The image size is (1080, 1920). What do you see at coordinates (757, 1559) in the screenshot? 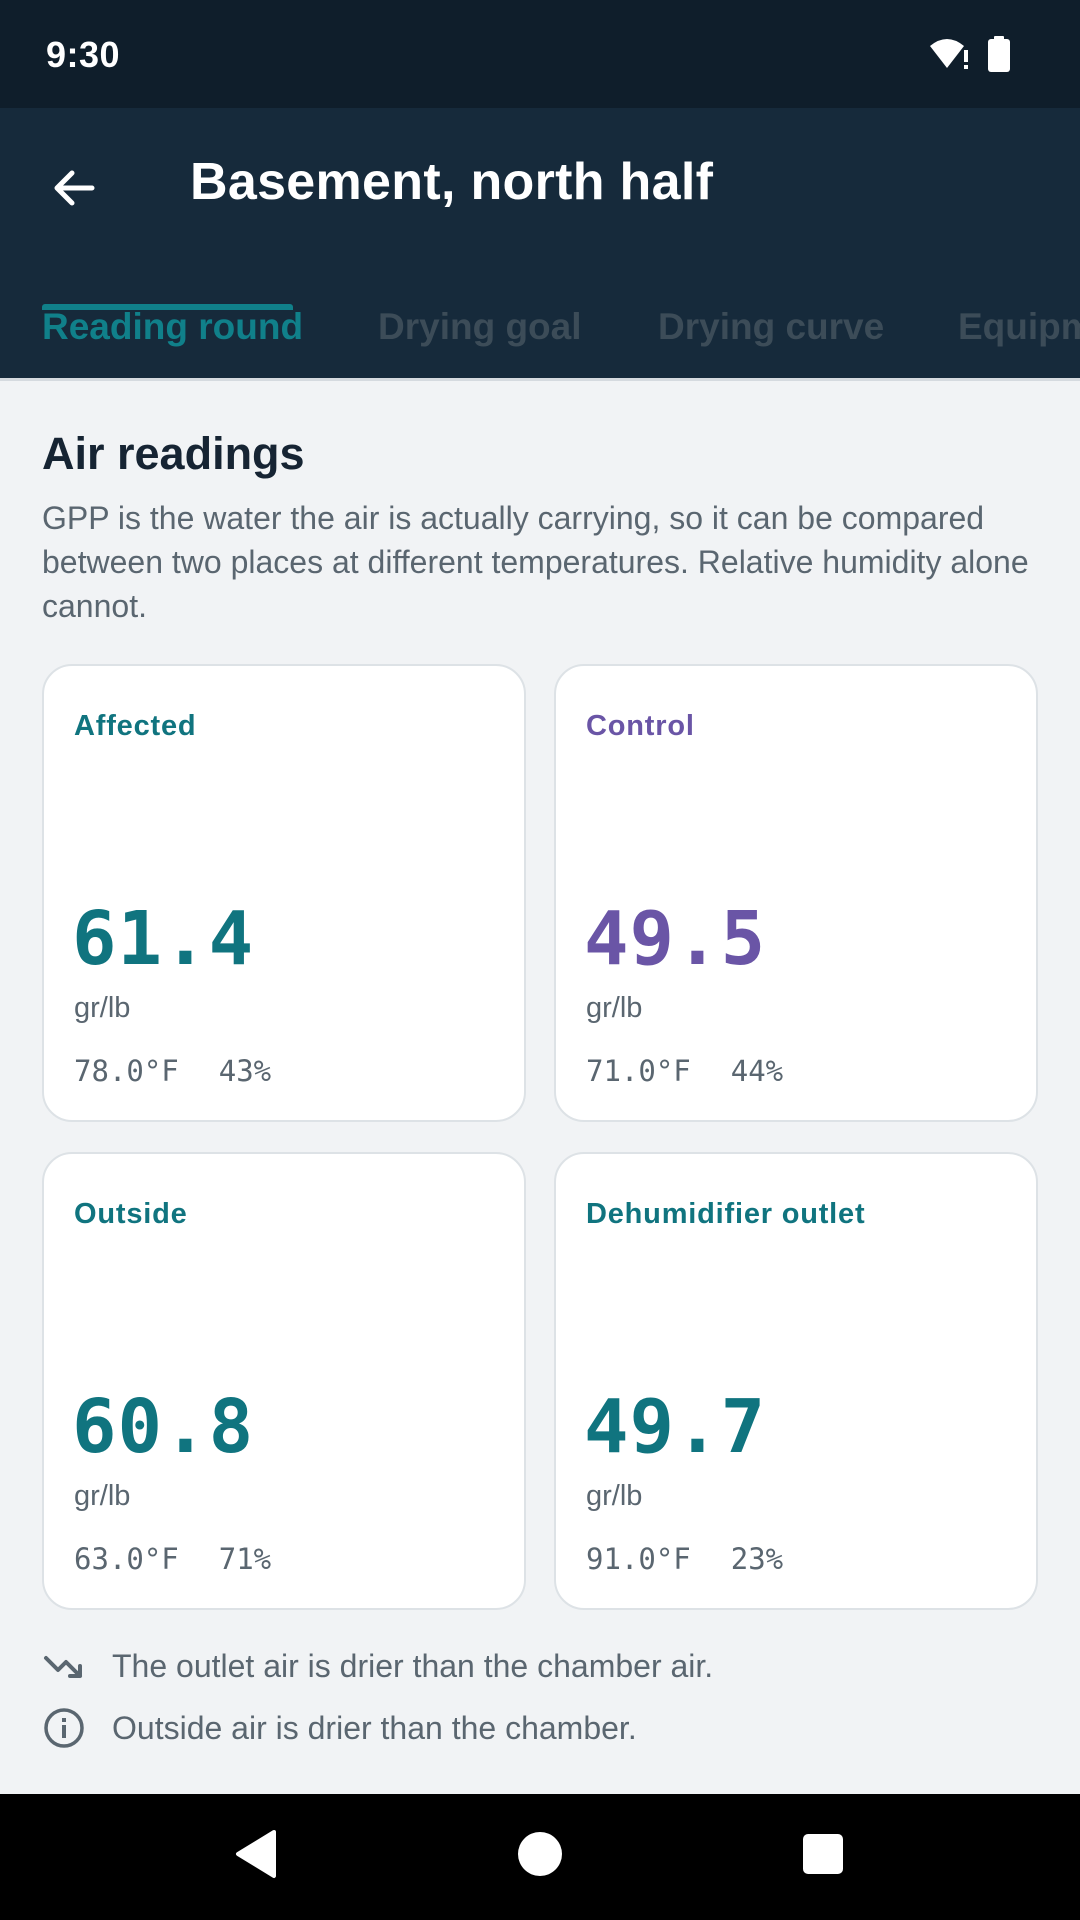
I see `humidity-value: 23%` at bounding box center [757, 1559].